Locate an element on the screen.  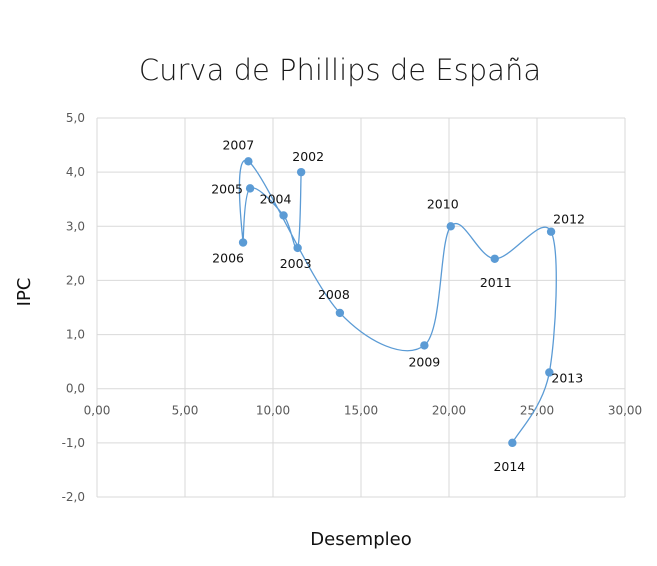
x-tick-label: 0,00 is located at coordinates (97, 411).